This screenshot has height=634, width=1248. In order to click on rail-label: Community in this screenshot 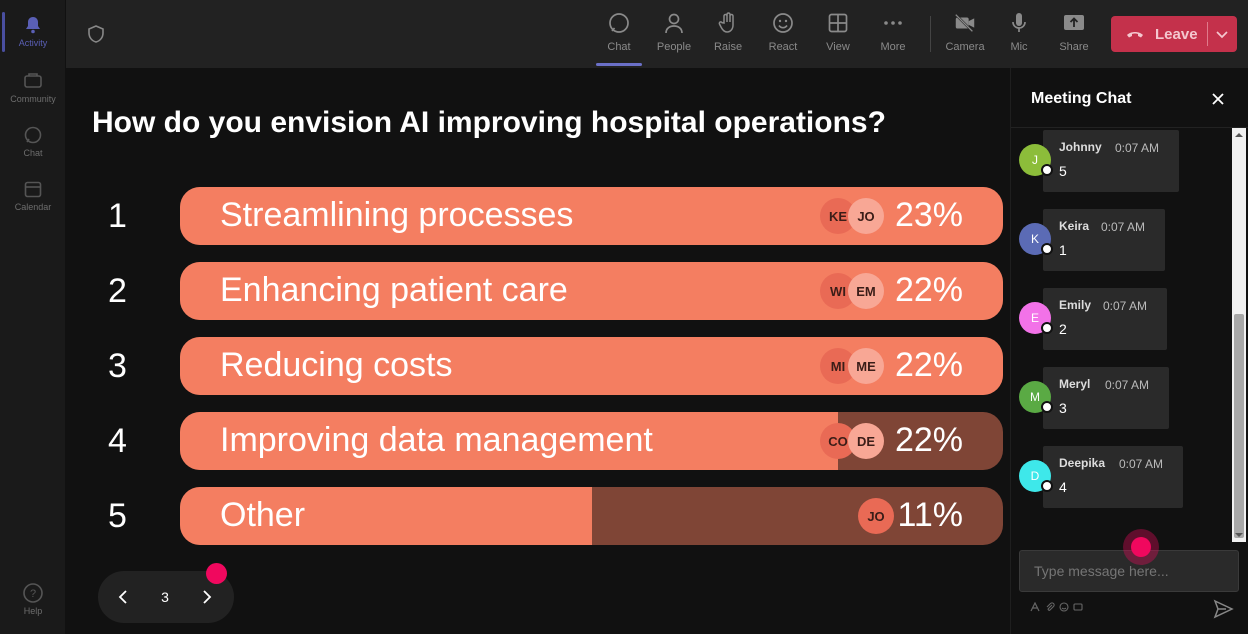, I will do `click(33, 99)`.